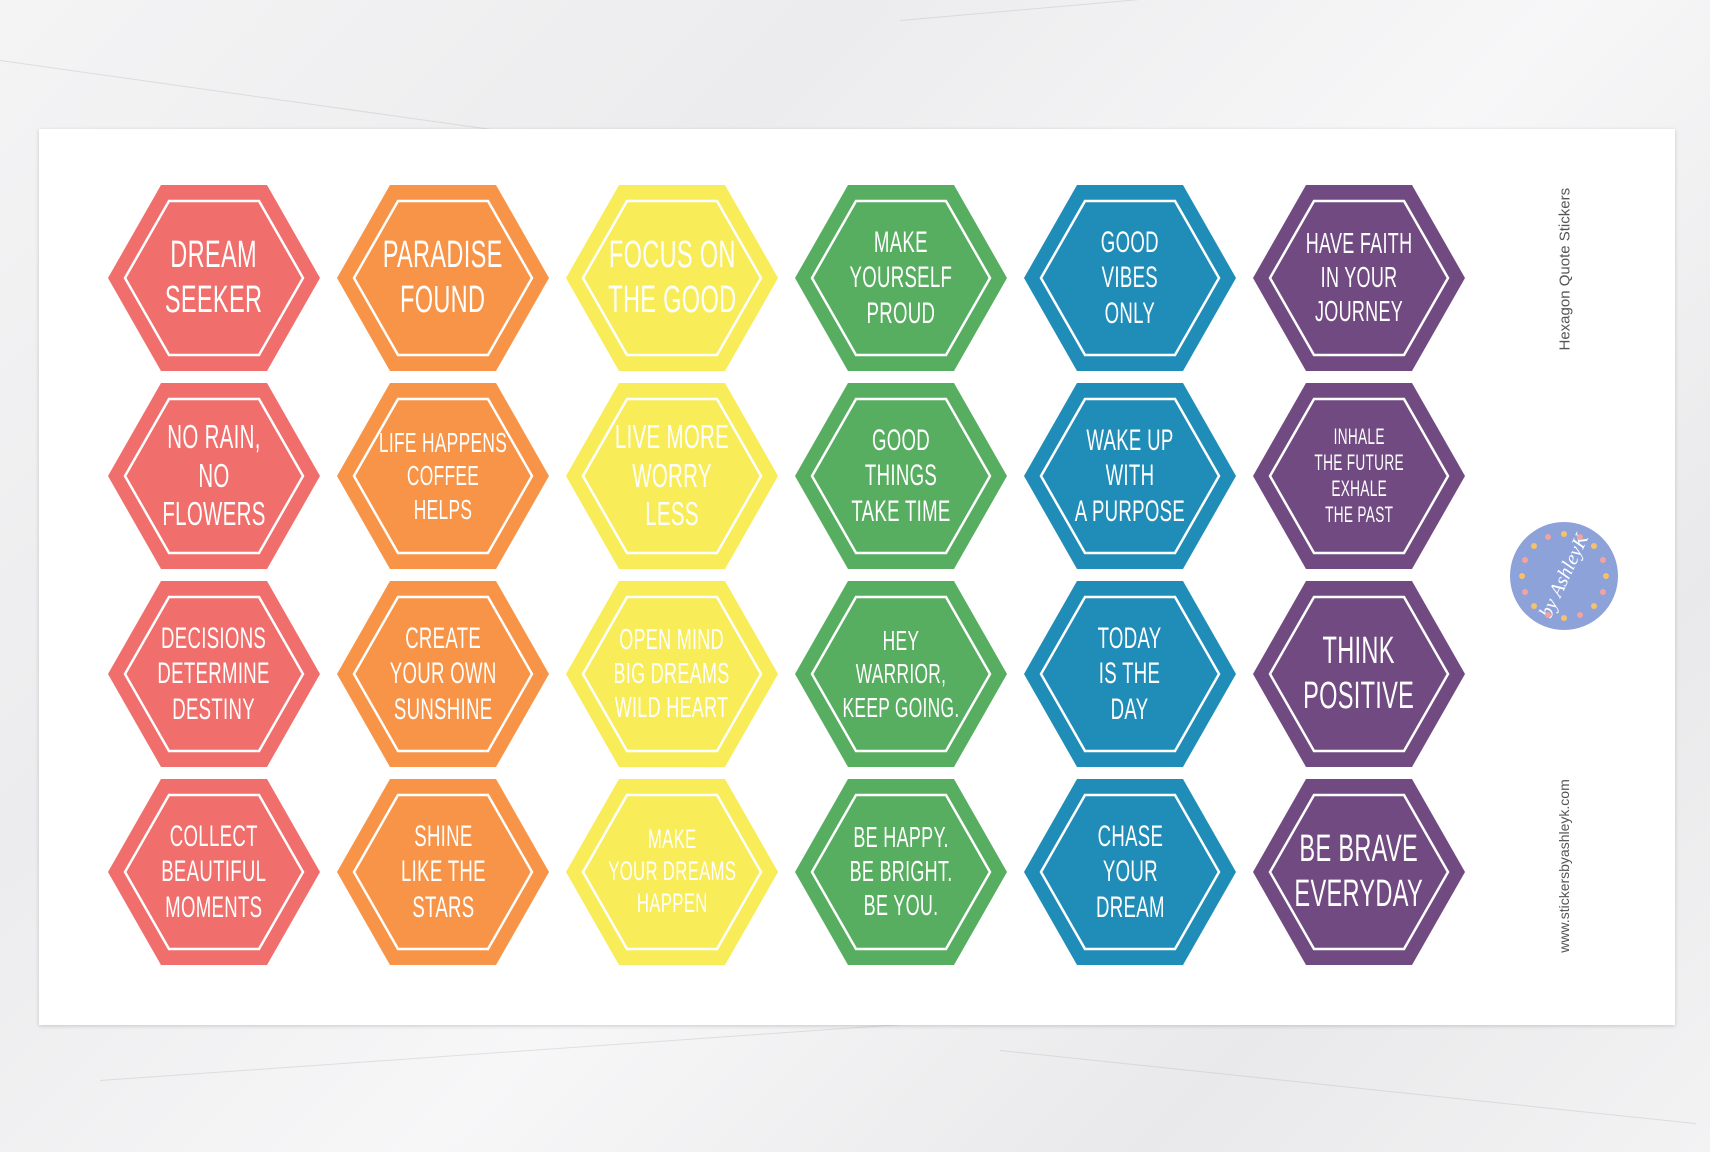  I want to click on hexagon-sticker: SHINE LIKE THE STARS, so click(443, 872).